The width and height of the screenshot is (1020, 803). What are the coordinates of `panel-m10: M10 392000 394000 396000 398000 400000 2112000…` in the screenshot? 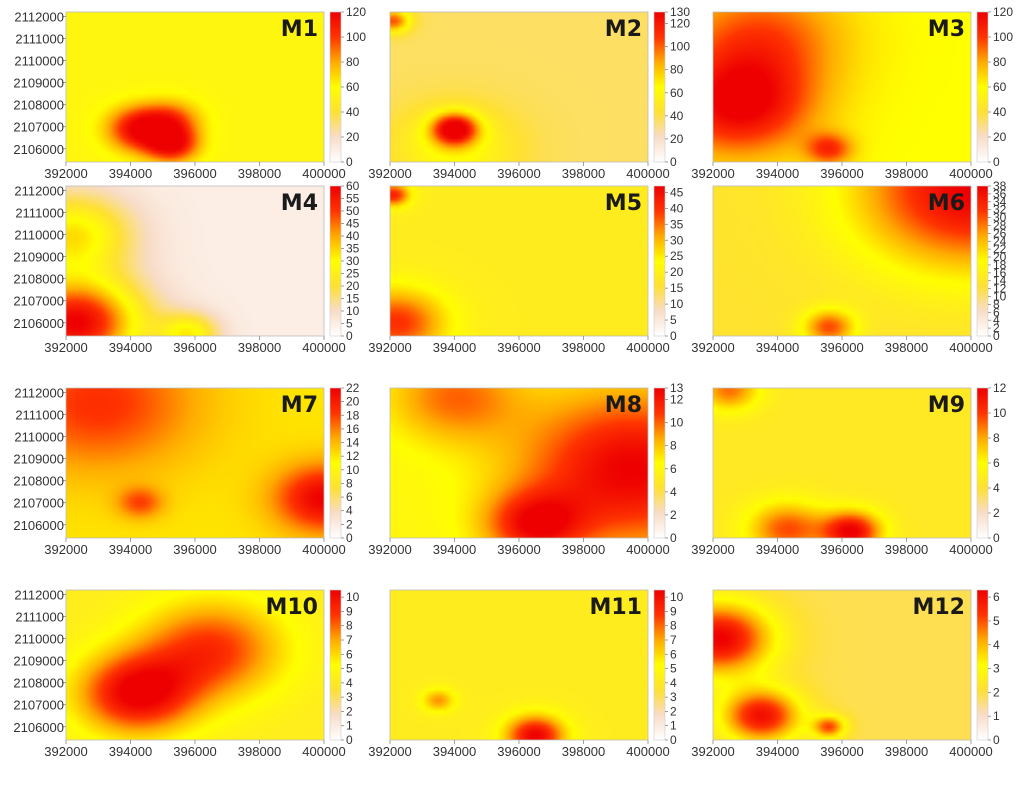 It's located at (186, 673).